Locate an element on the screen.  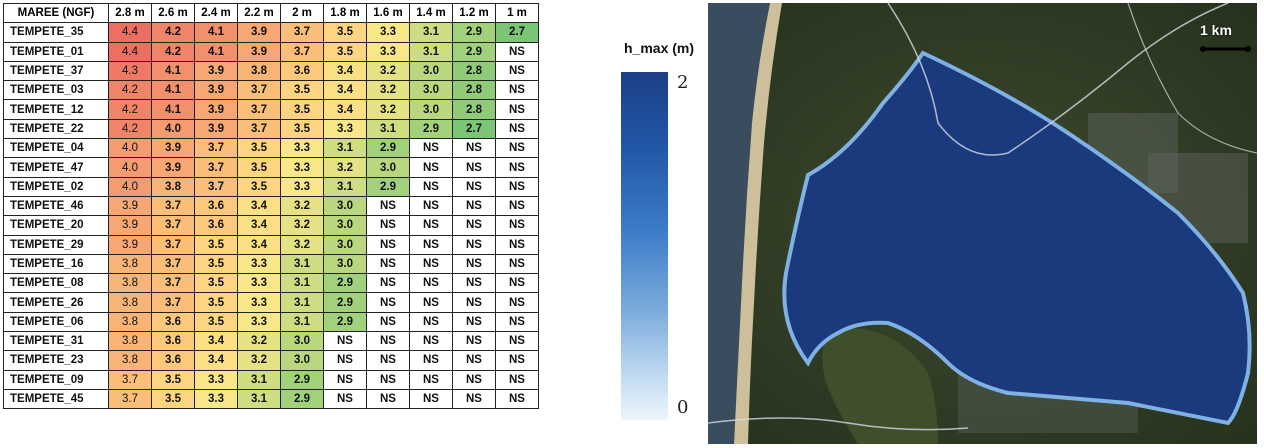
row-header: TEMPETE_47 is located at coordinates (56, 167).